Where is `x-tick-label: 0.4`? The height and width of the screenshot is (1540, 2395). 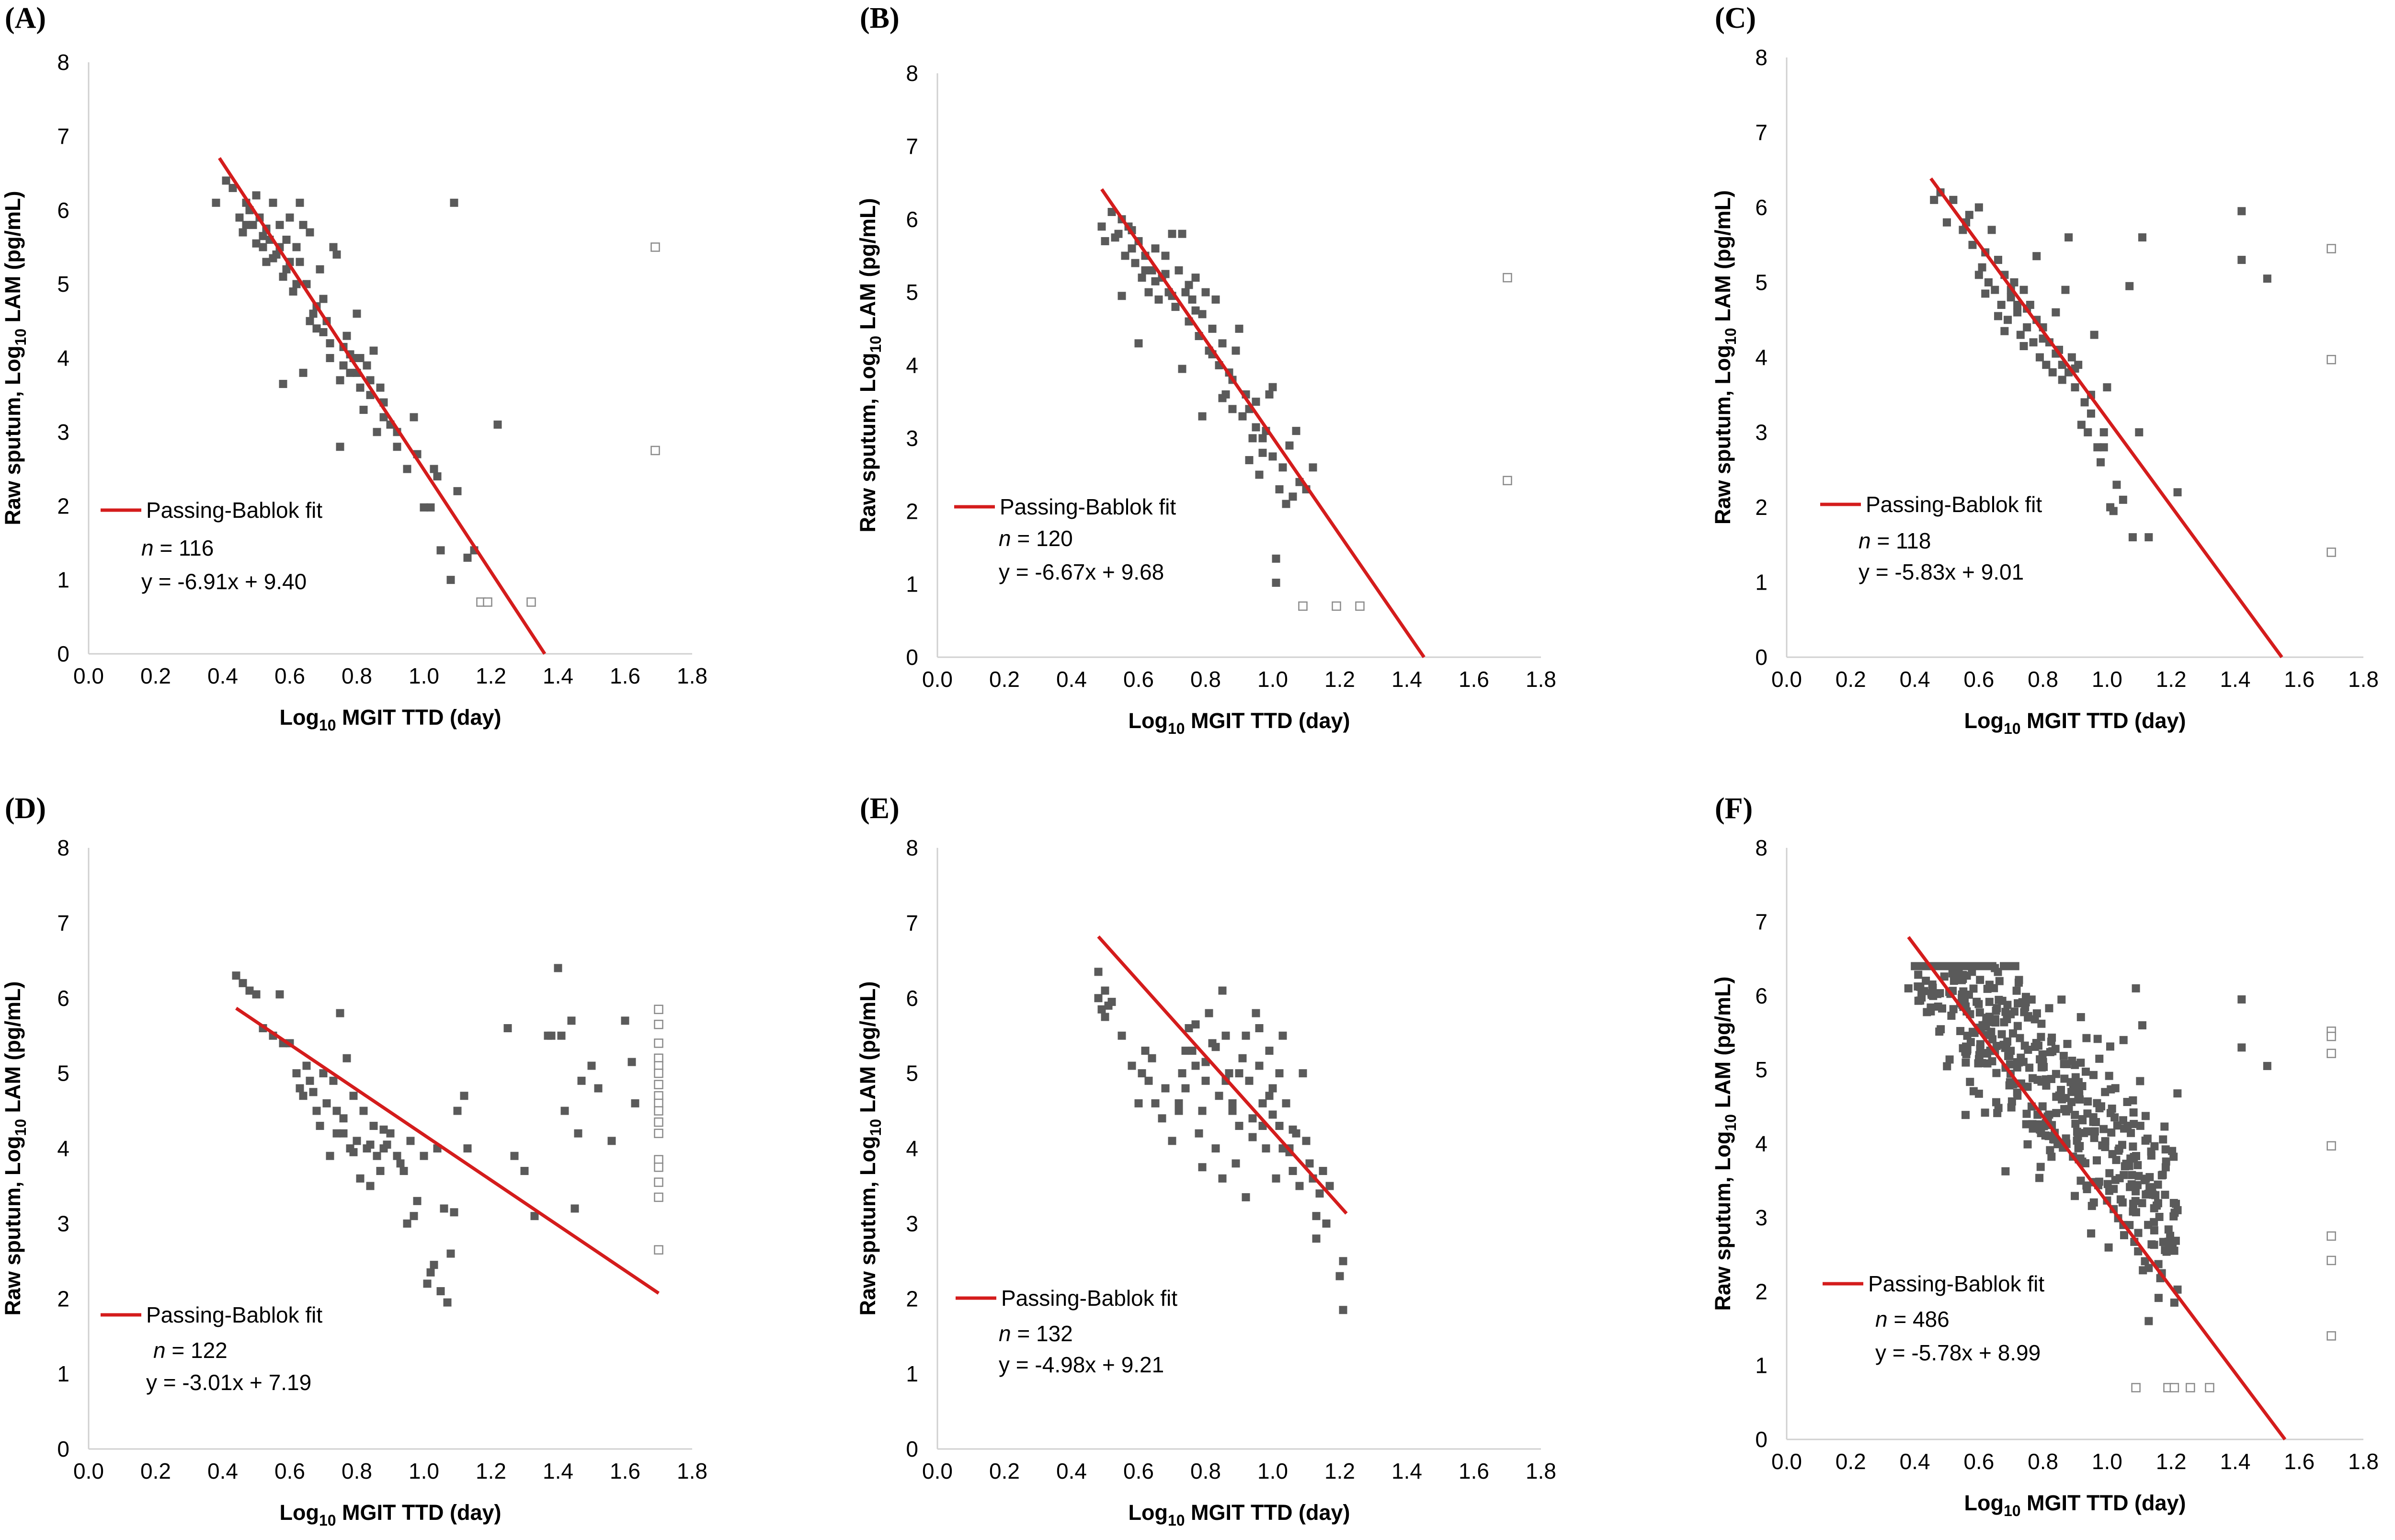 x-tick-label: 0.4 is located at coordinates (1071, 679).